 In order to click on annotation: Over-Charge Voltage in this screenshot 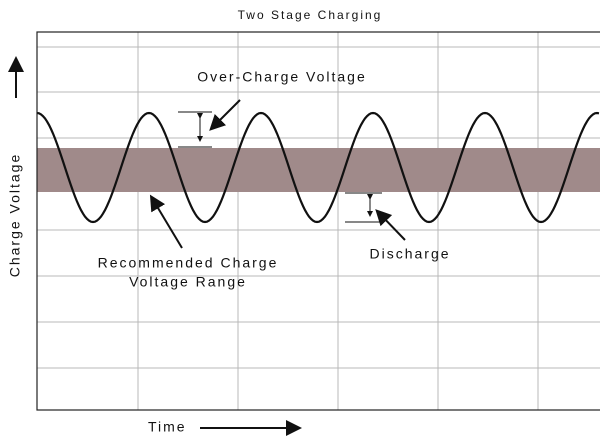, I will do `click(282, 77)`.